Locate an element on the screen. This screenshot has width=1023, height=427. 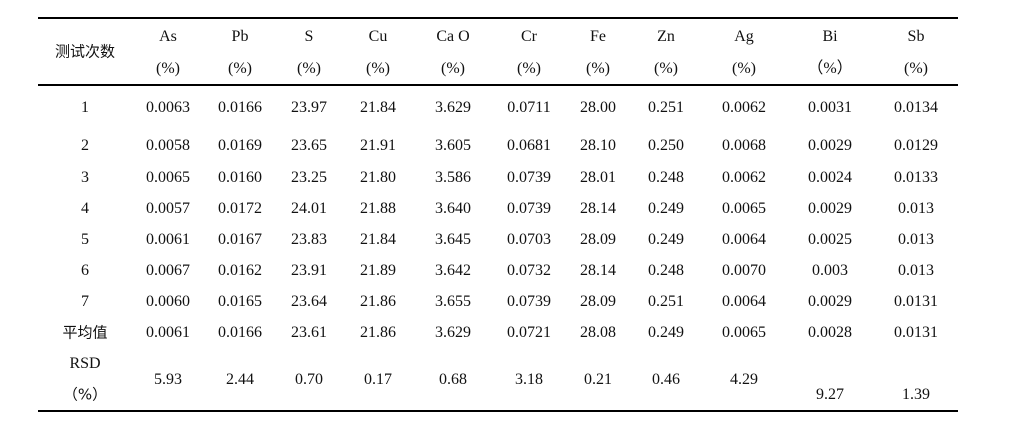
table-cell: 21.91 is located at coordinates (378, 145).